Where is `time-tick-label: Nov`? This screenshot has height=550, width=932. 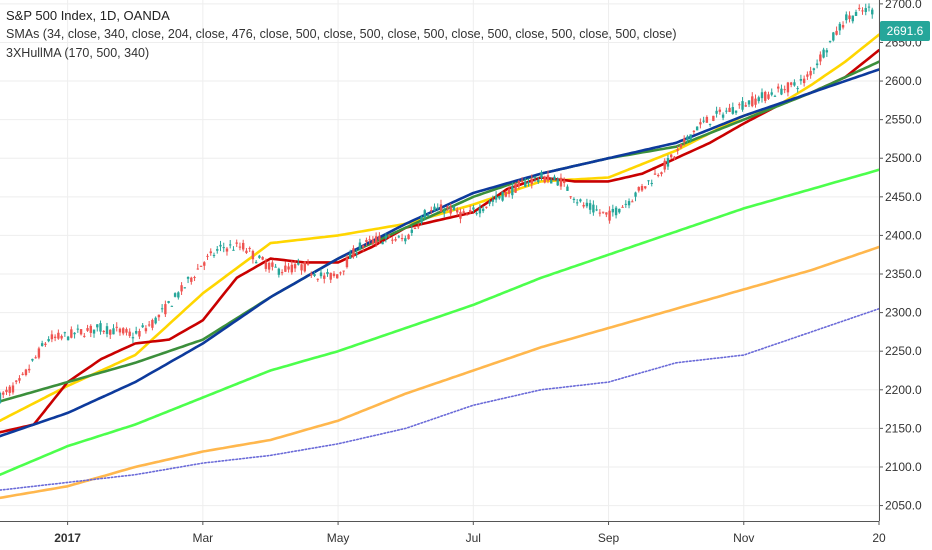 time-tick-label: Nov is located at coordinates (743, 538).